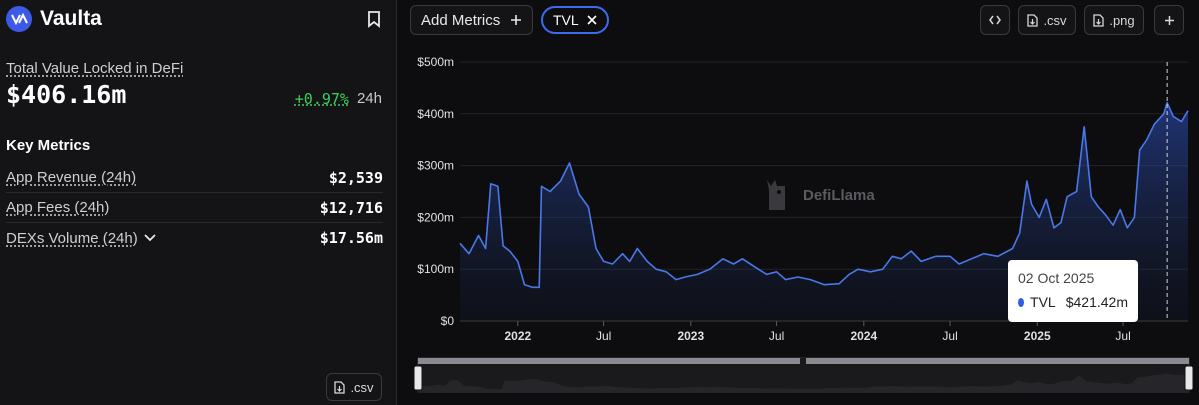 The image size is (1199, 405). I want to click on brand: Vaulta, so click(54, 19).